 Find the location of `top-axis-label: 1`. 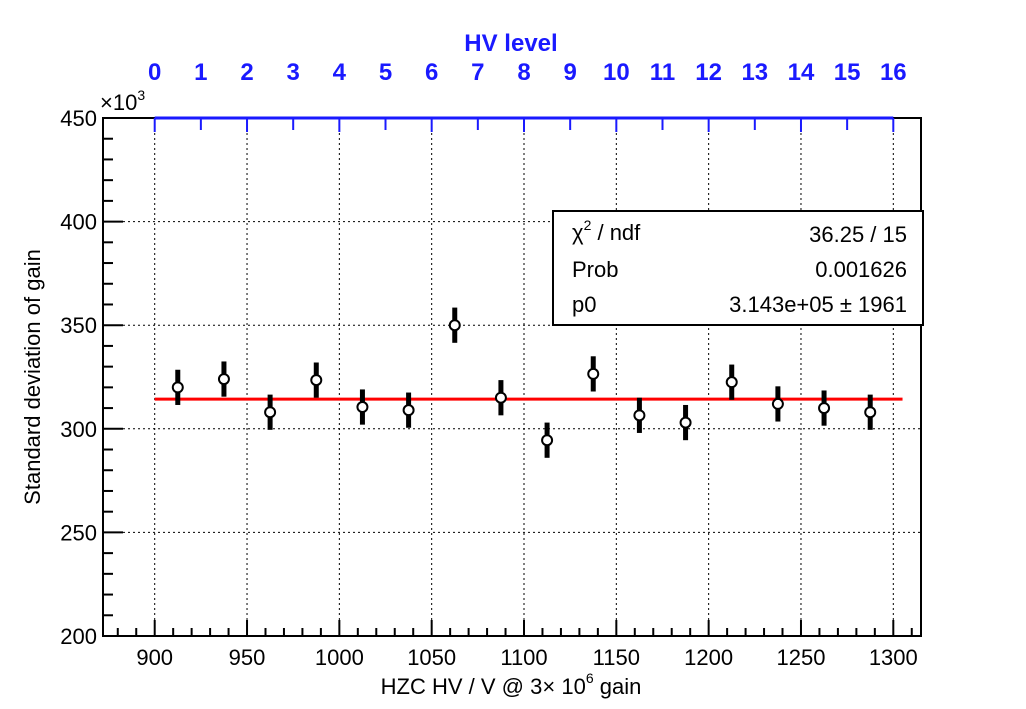

top-axis-label: 1 is located at coordinates (200, 72).